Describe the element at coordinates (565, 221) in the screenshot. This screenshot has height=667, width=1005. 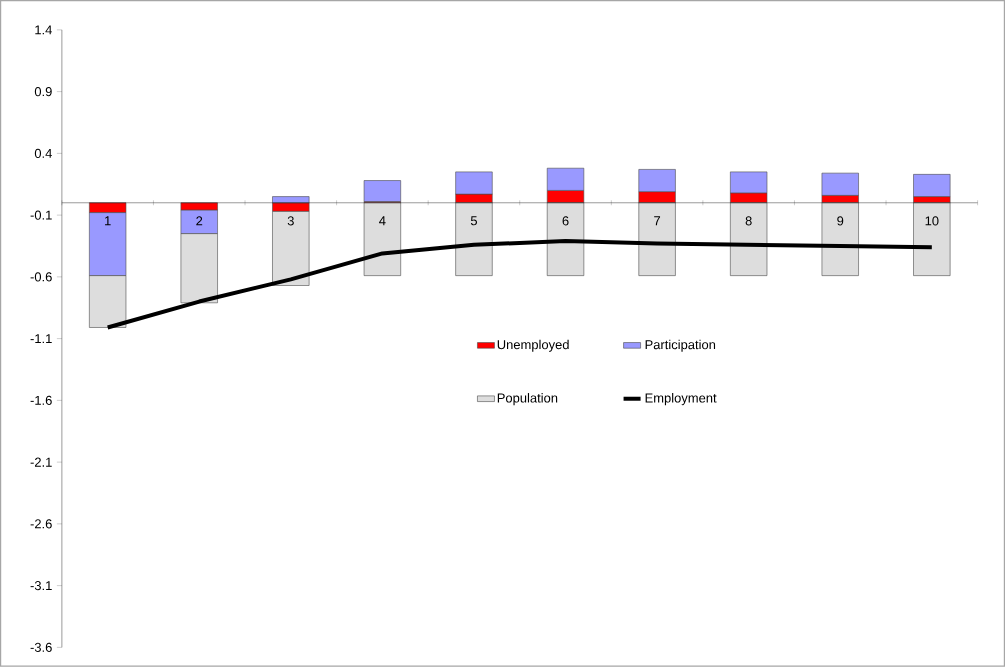
I see `x-tick-label: 6` at that location.